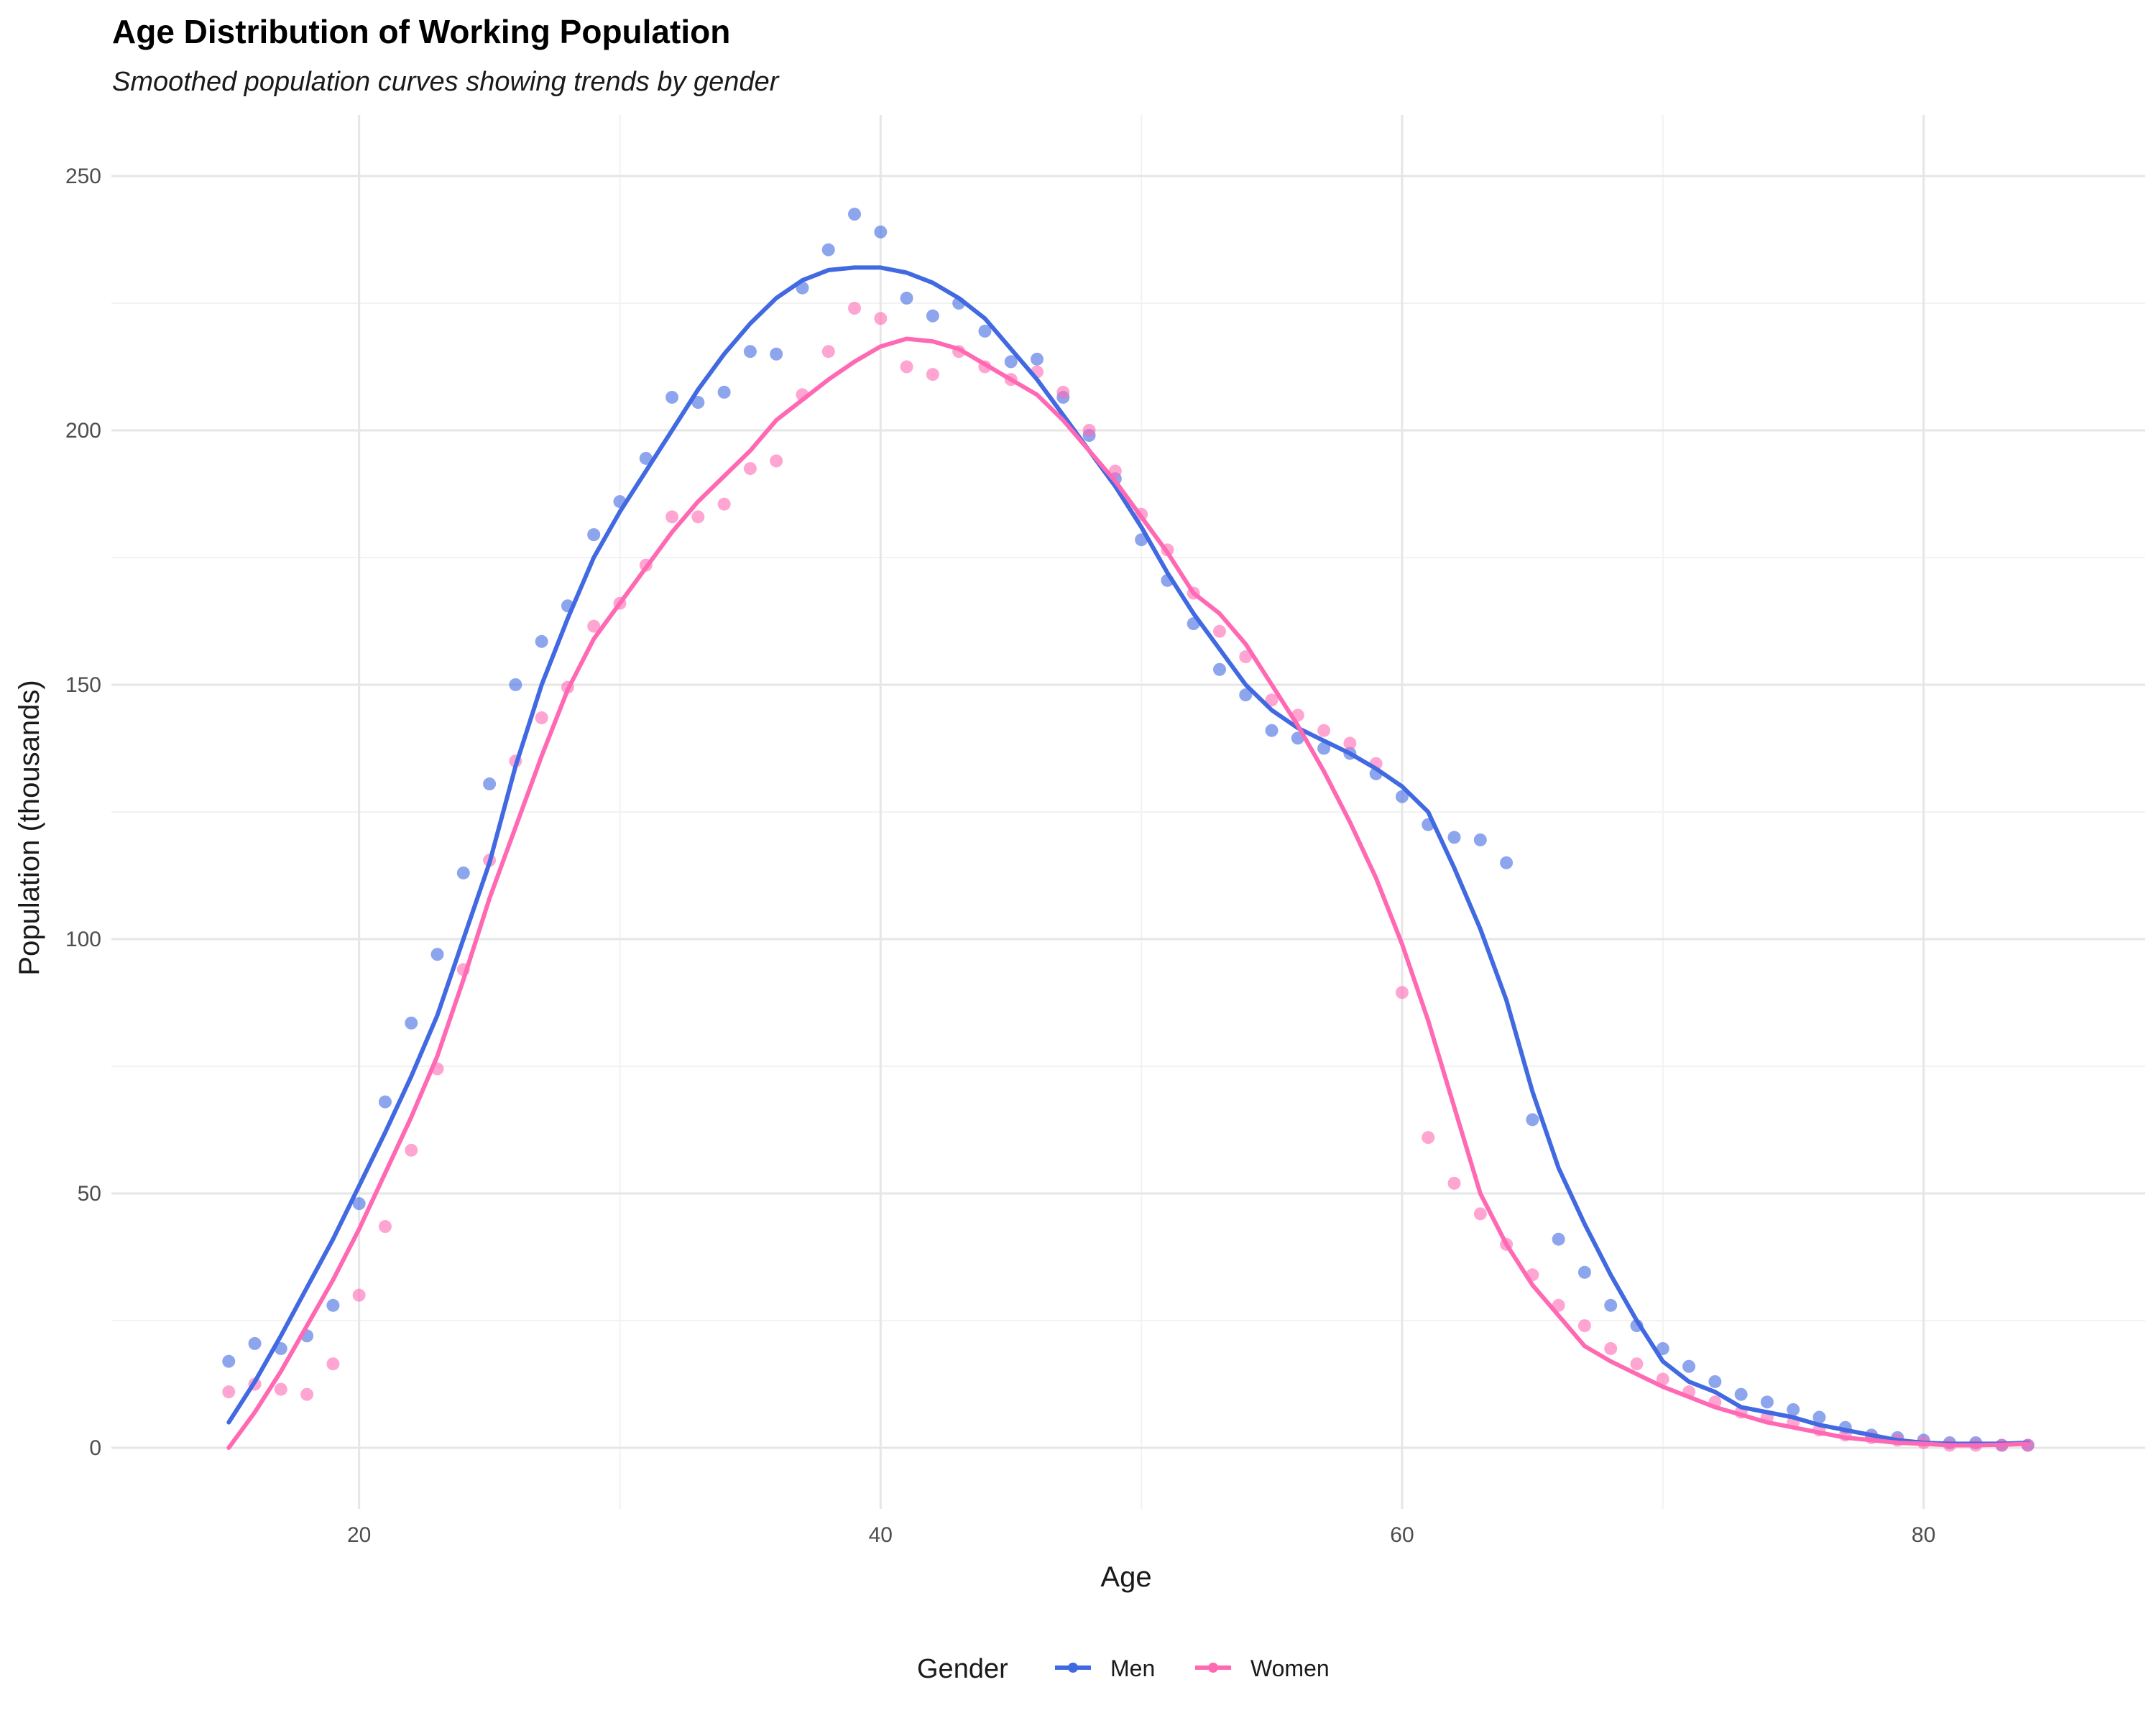  What do you see at coordinates (1073, 1668) in the screenshot?
I see `legend-key-men-dot` at bounding box center [1073, 1668].